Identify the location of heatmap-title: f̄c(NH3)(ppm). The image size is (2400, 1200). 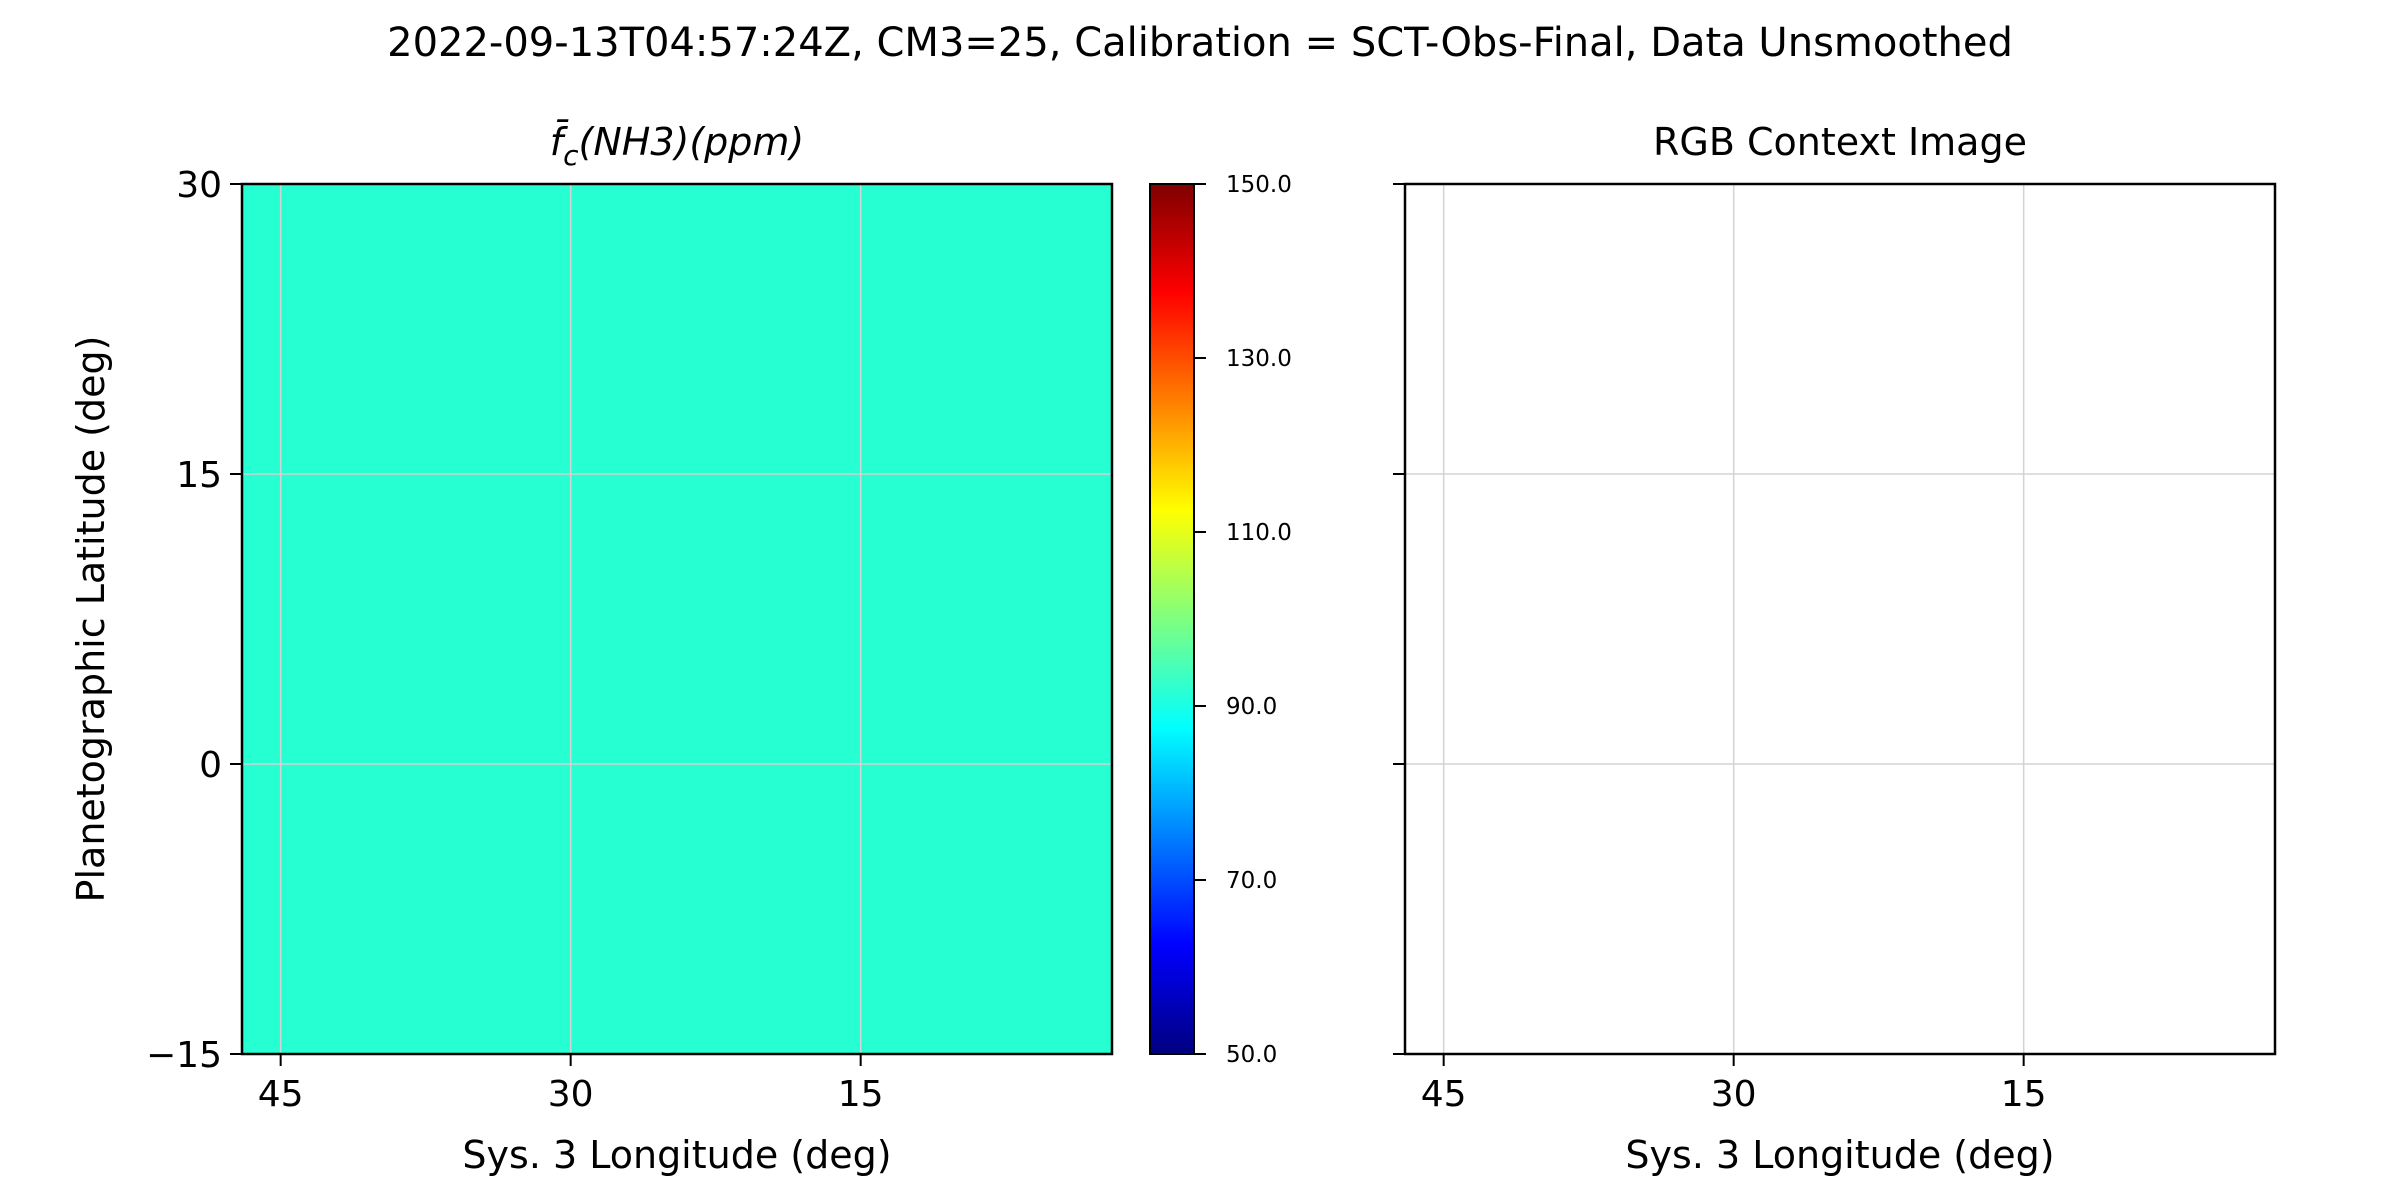
(677, 146).